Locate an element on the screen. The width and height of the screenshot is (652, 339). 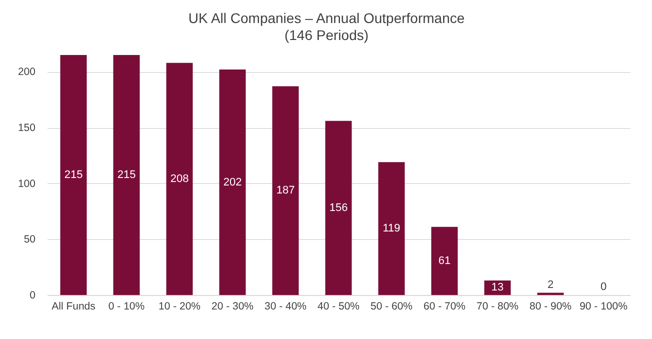
data-label: 156 is located at coordinates (338, 208).